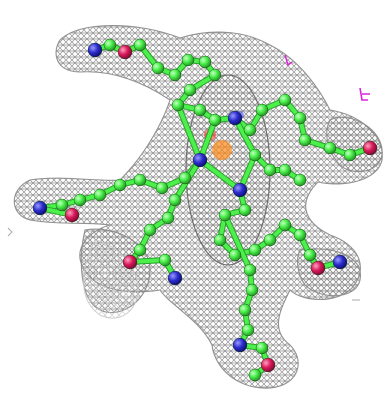  What do you see at coordinates (364, 94) in the screenshot?
I see `magenta-fragment-right` at bounding box center [364, 94].